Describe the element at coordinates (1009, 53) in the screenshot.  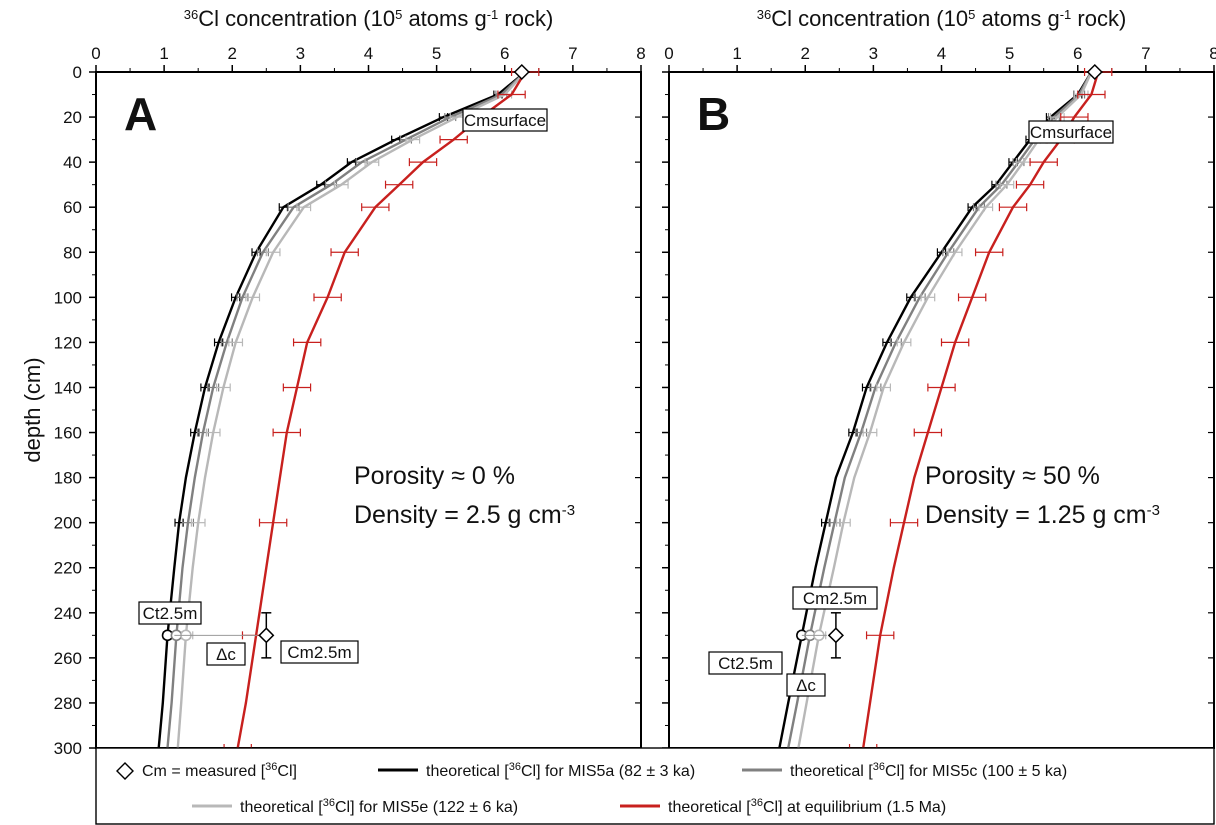
I see `x-tick-label: 5` at that location.